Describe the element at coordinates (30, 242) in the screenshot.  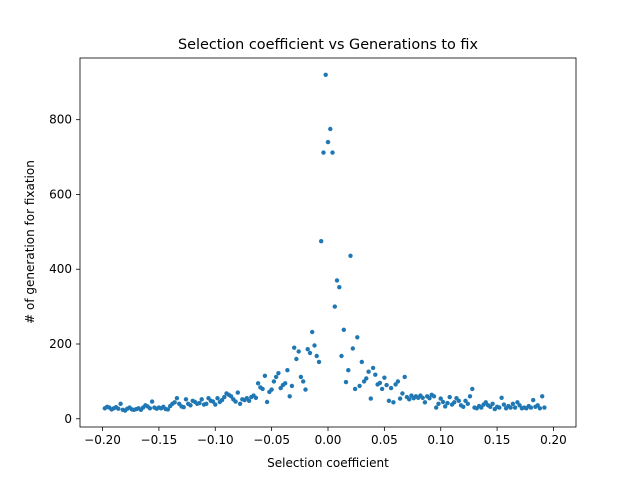
I see `y-axis-label: # of generation for fixation` at that location.